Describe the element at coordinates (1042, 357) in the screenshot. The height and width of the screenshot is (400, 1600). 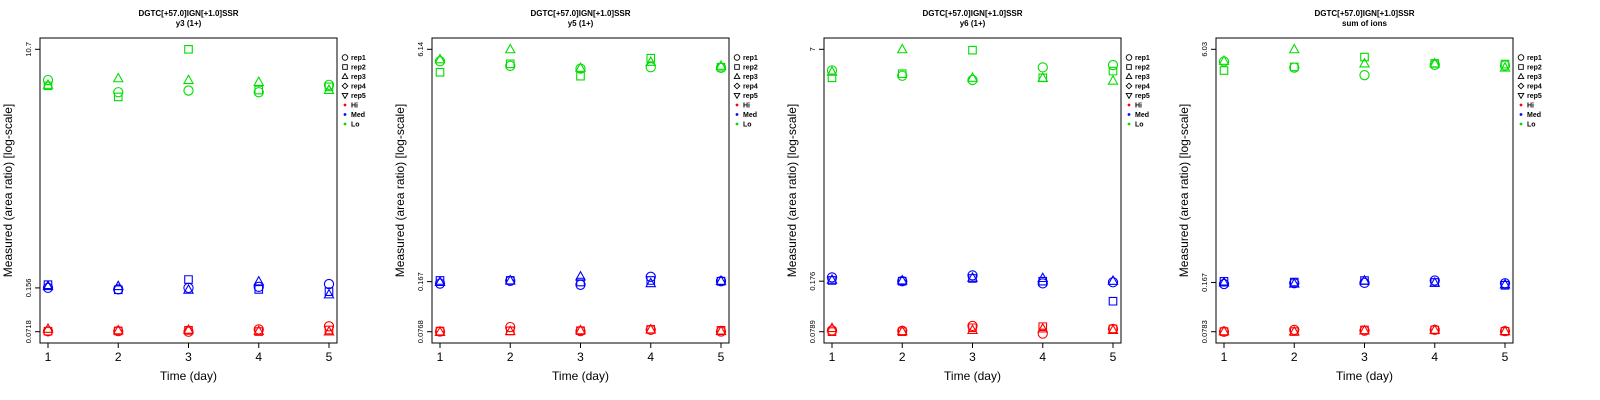
I see `x-tick-label: 4` at that location.